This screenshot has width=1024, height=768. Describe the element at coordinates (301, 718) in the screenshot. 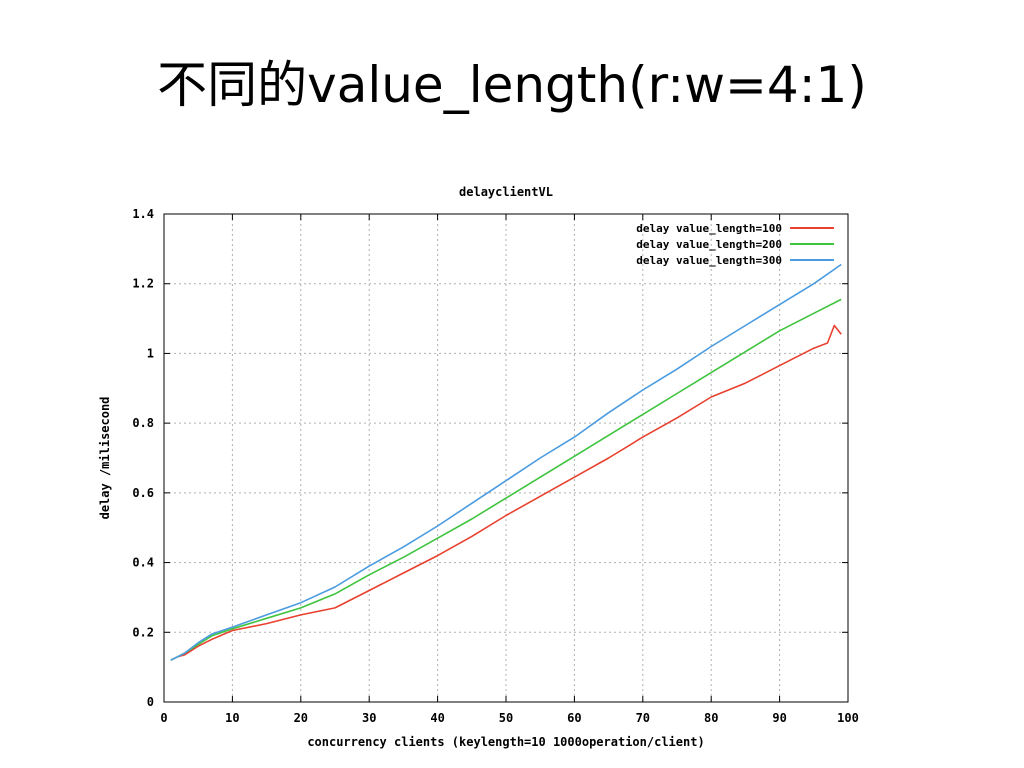

I see `x-tick-label: 20` at that location.